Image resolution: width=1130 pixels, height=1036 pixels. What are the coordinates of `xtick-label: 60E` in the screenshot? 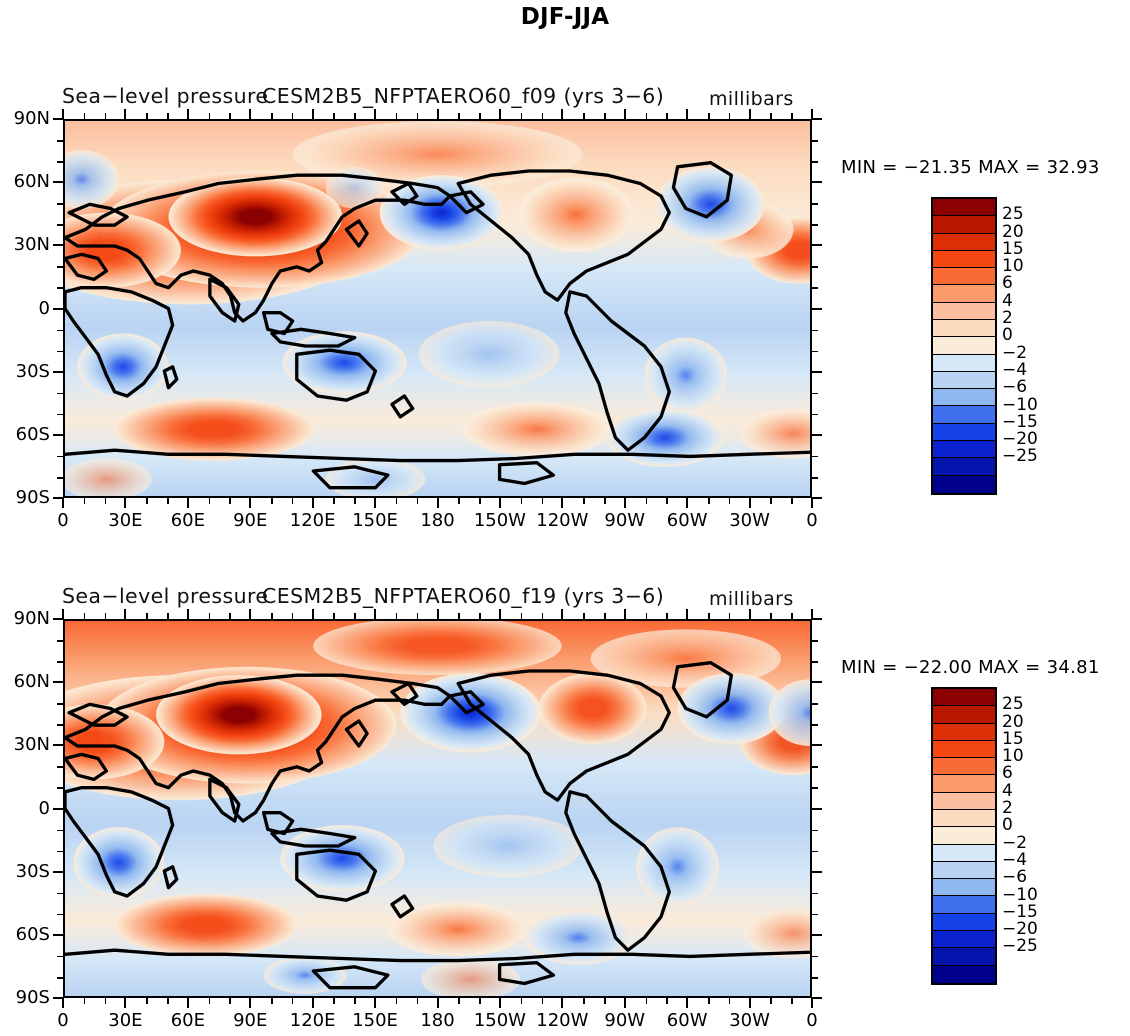 It's located at (187, 1020).